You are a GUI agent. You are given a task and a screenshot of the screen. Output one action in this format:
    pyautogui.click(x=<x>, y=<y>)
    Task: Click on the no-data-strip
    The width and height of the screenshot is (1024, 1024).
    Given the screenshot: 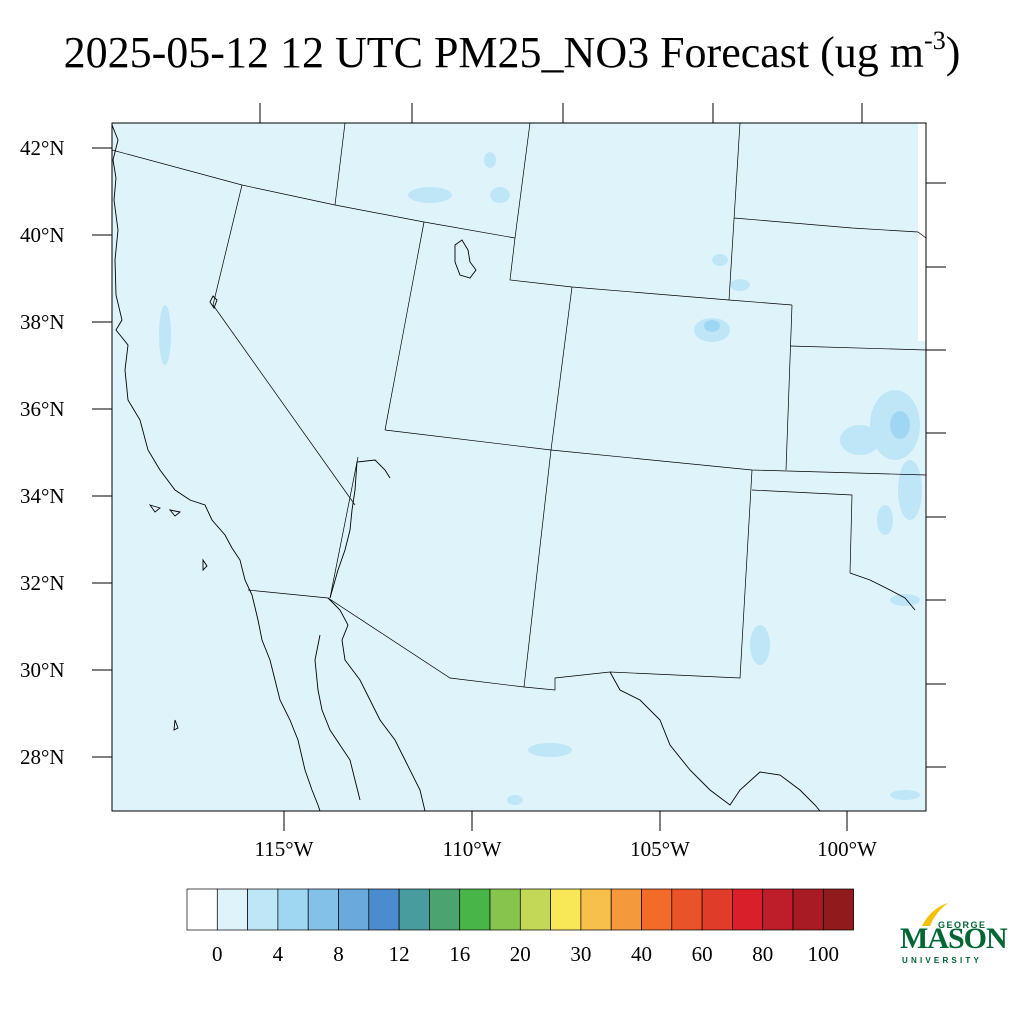 What is the action you would take?
    pyautogui.click(x=922, y=232)
    